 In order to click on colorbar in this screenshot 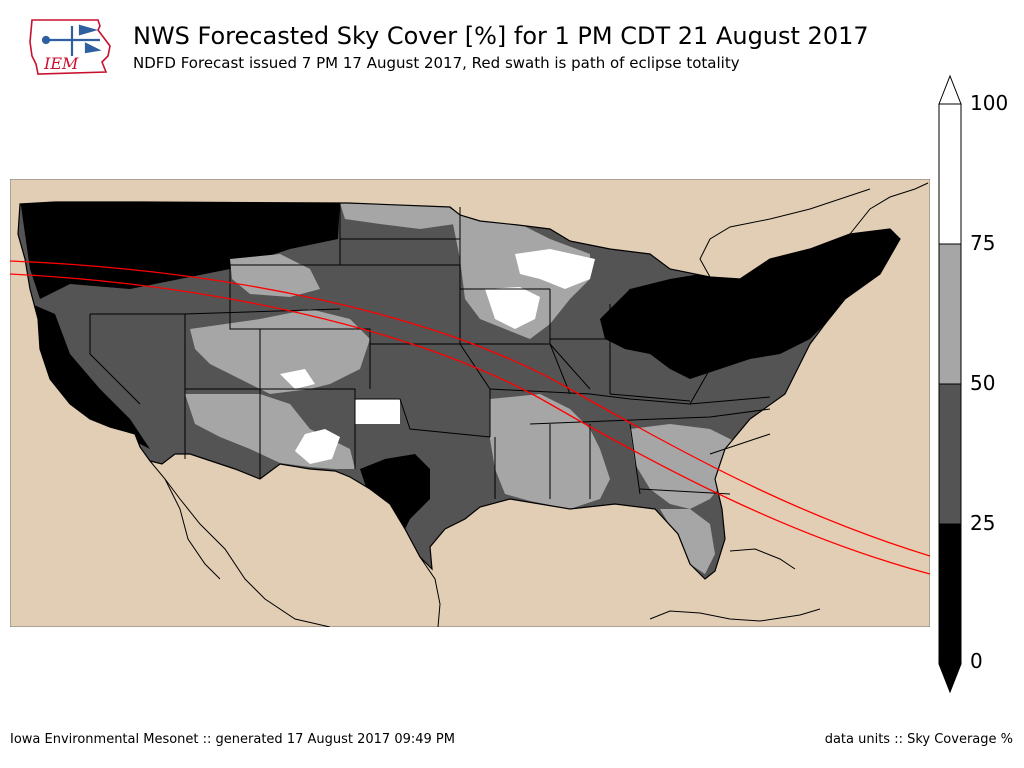, I will do `click(950, 384)`.